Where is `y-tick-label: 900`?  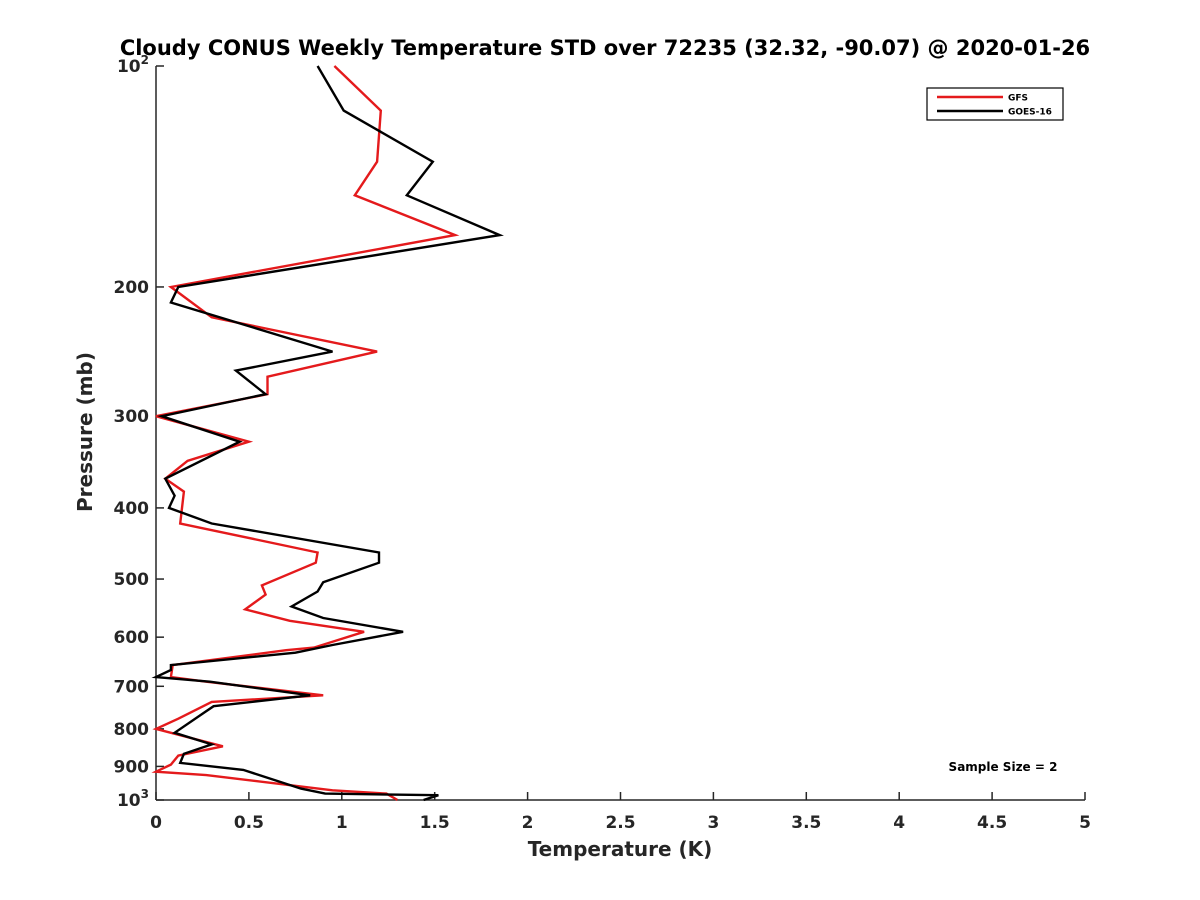 y-tick-label: 900 is located at coordinates (132, 767).